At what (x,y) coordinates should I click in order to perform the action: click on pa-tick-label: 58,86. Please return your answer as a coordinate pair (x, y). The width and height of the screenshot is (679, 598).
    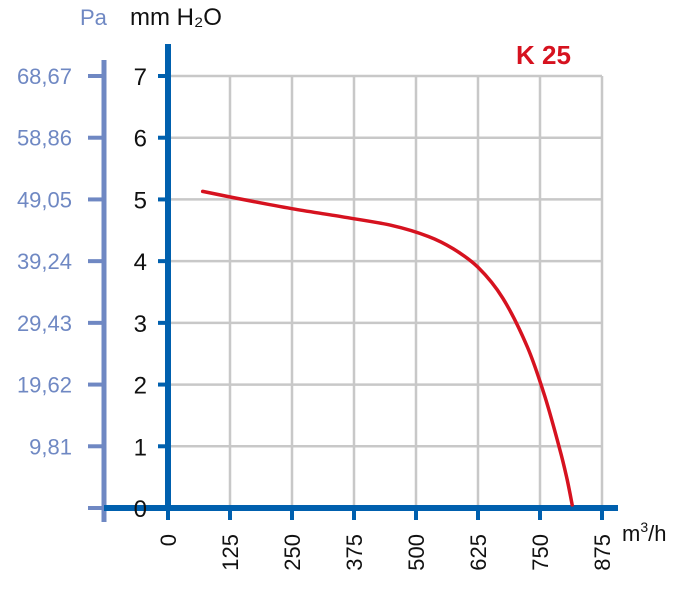
    Looking at the image, I should click on (44, 138).